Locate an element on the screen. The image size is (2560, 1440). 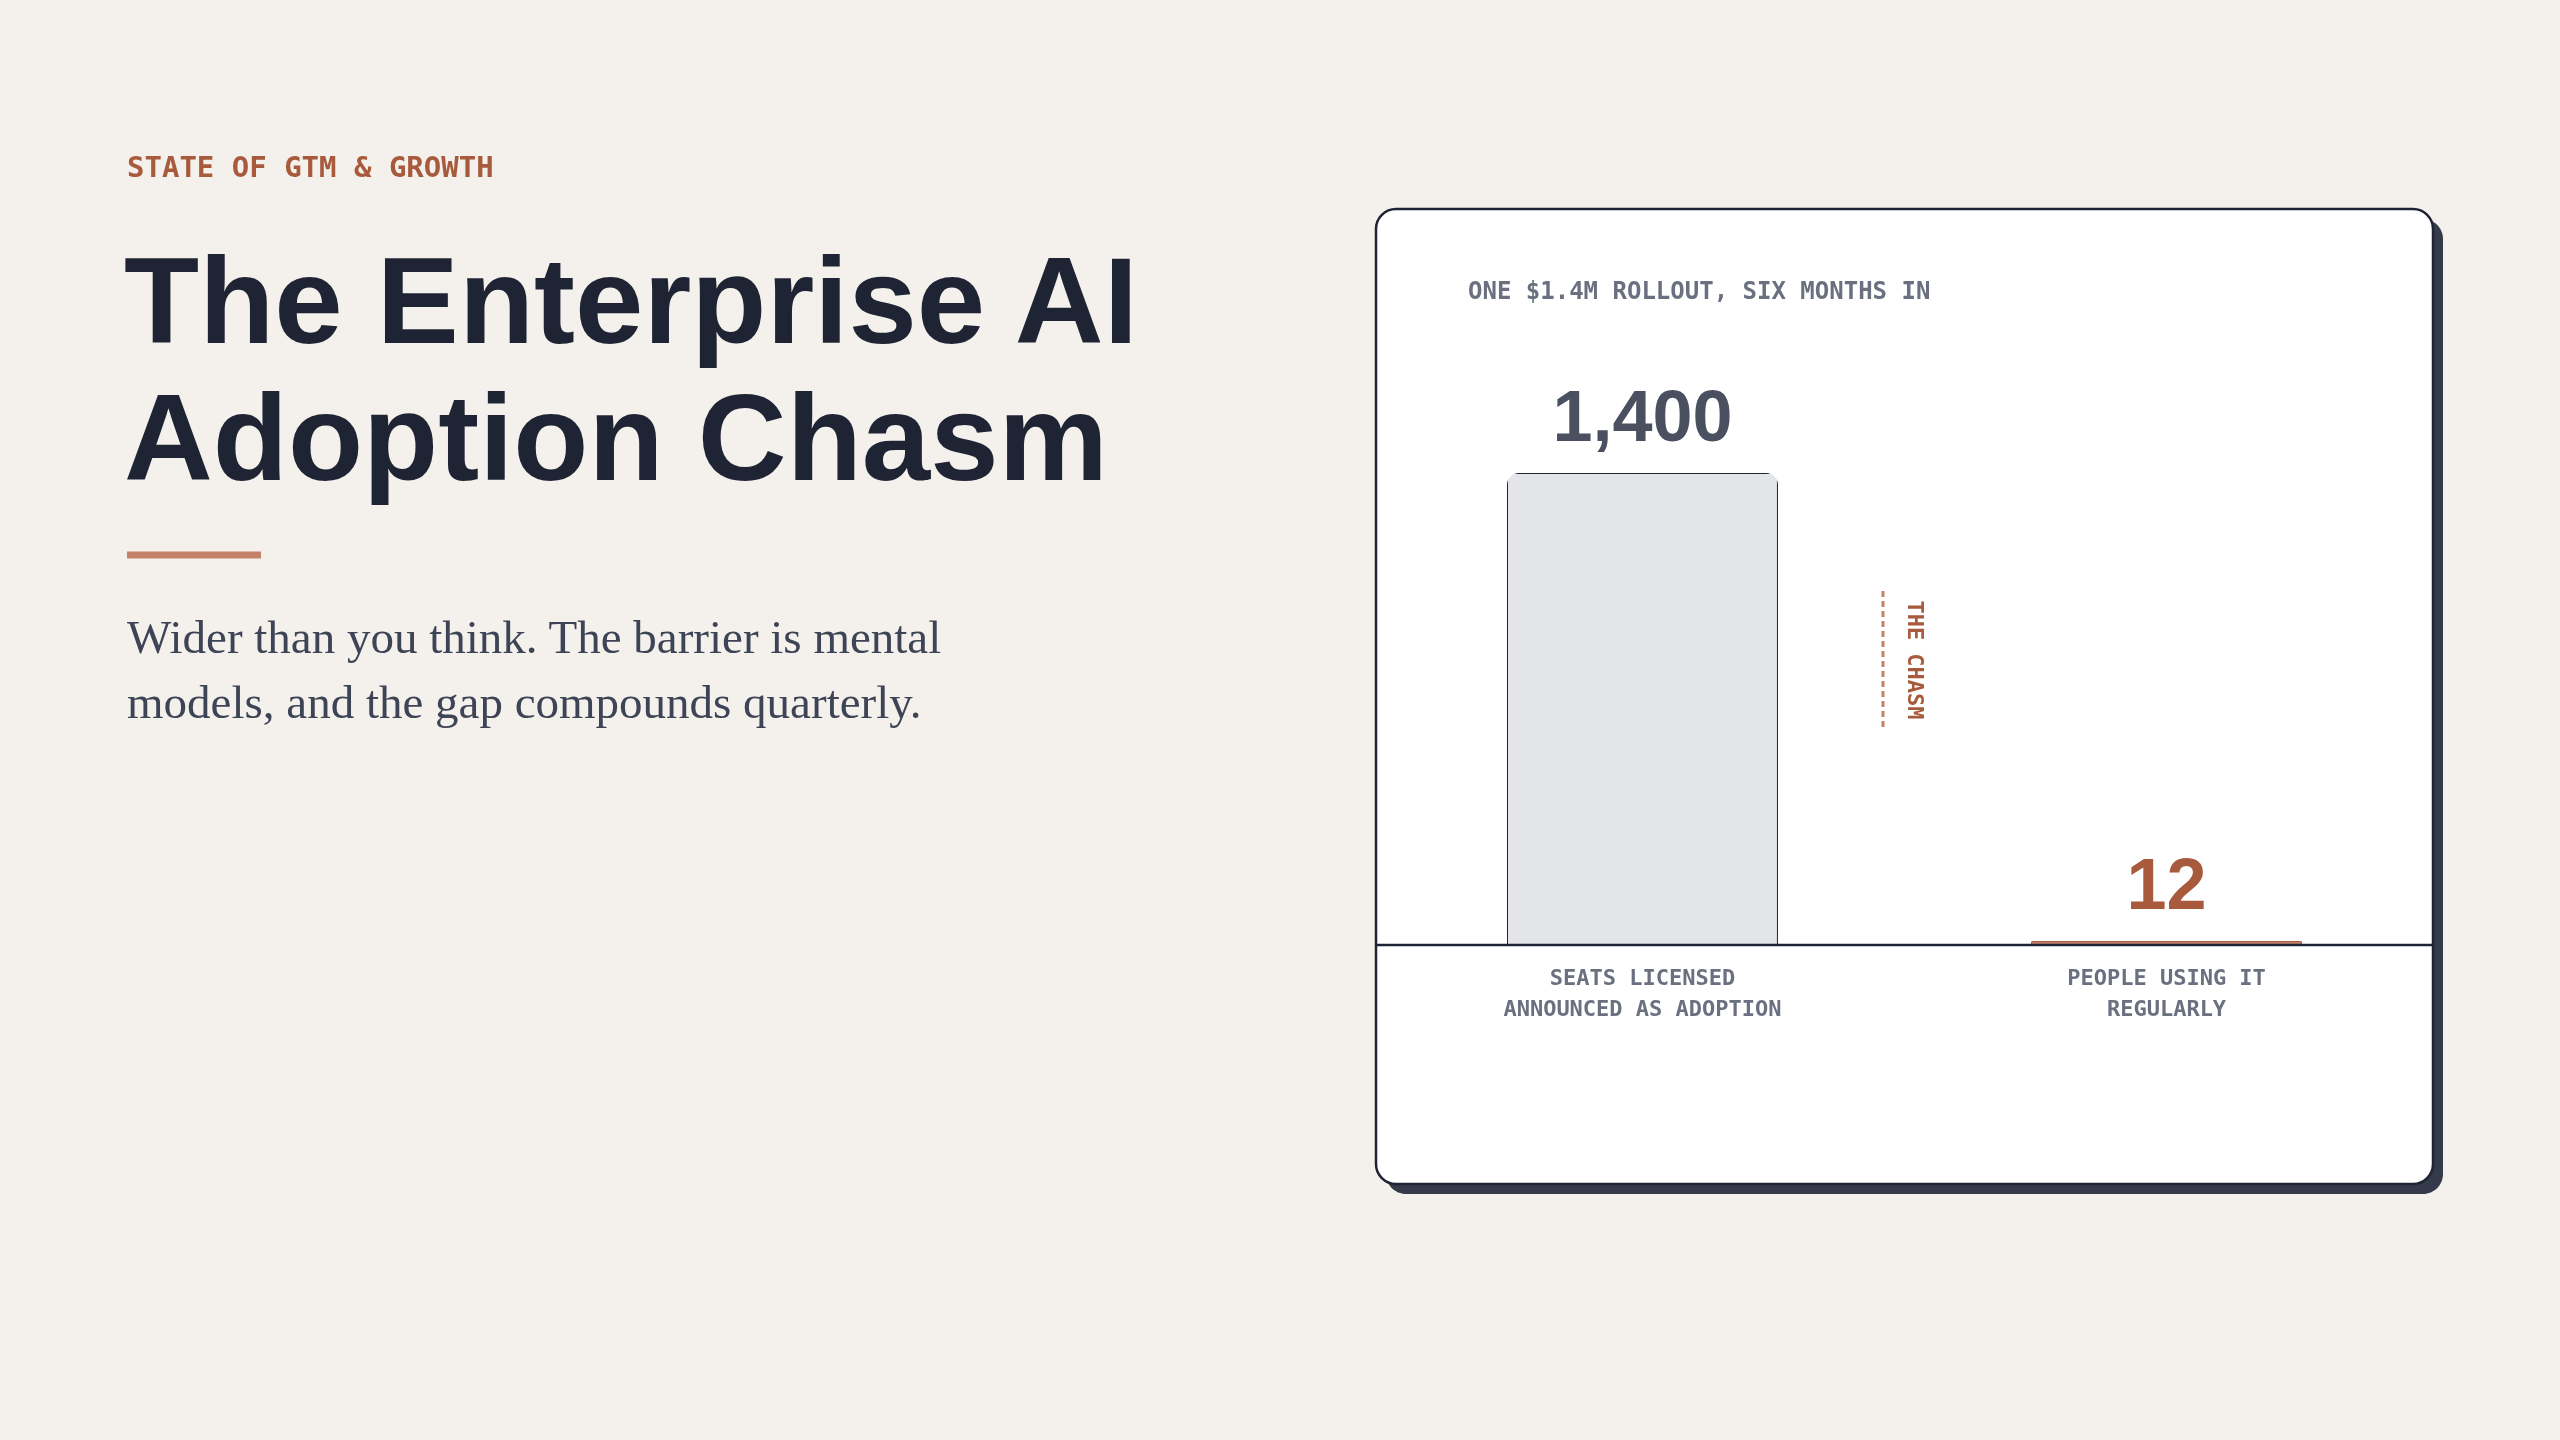
x-tick-label: SEATS LICENSED ANNOUNCED AS ADOPTION is located at coordinates (1642, 993).